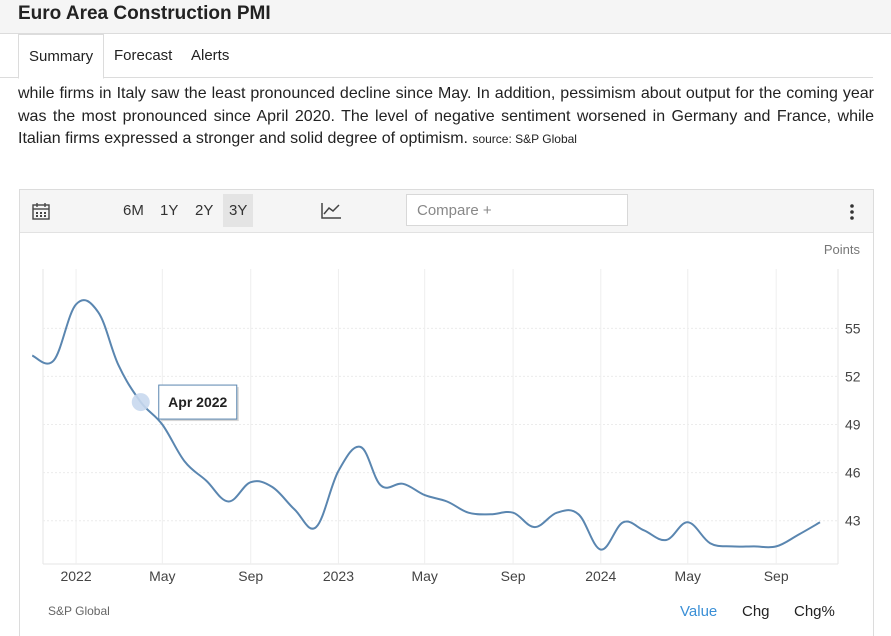  Describe the element at coordinates (204, 210) in the screenshot. I see `range-2y-button: 2Y` at that location.